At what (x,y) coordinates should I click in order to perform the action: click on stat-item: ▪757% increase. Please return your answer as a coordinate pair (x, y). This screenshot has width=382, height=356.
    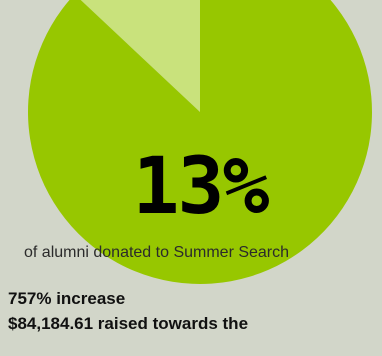
    Looking at the image, I should click on (62, 299).